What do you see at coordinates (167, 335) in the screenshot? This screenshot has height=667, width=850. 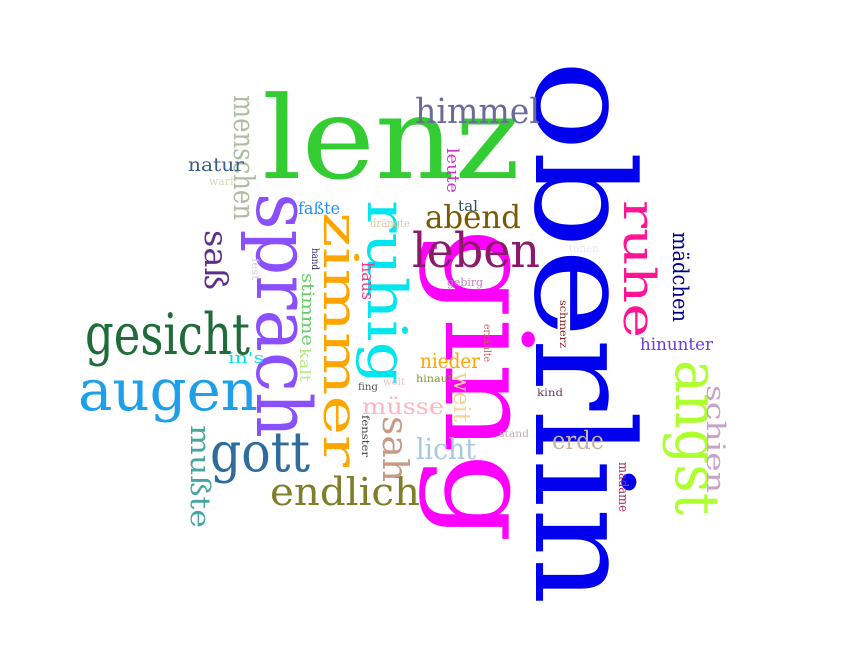 I see `word-gesicht: gesicht` at bounding box center [167, 335].